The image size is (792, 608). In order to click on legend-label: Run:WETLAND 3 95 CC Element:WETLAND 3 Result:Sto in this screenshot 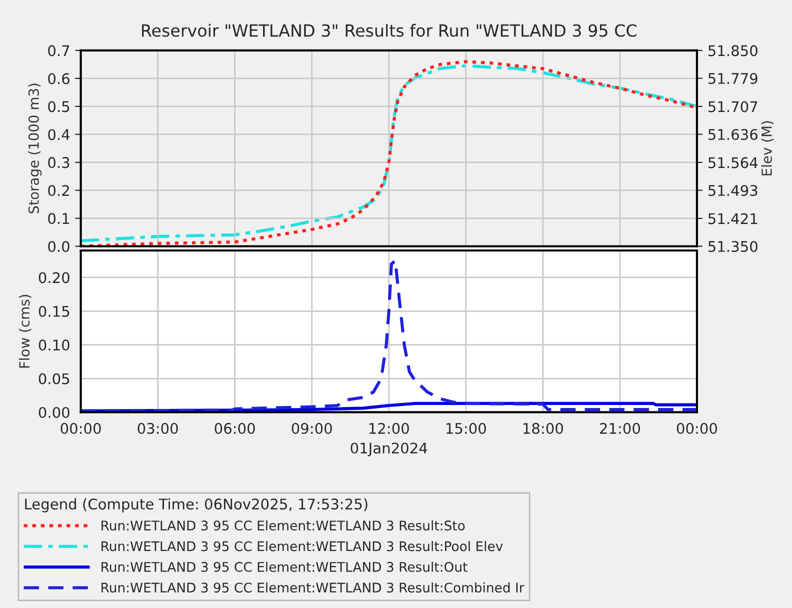, I will do `click(283, 525)`.